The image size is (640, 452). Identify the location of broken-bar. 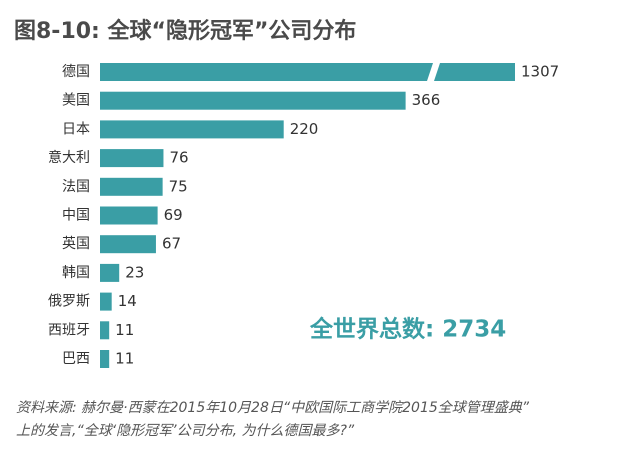
(307, 72).